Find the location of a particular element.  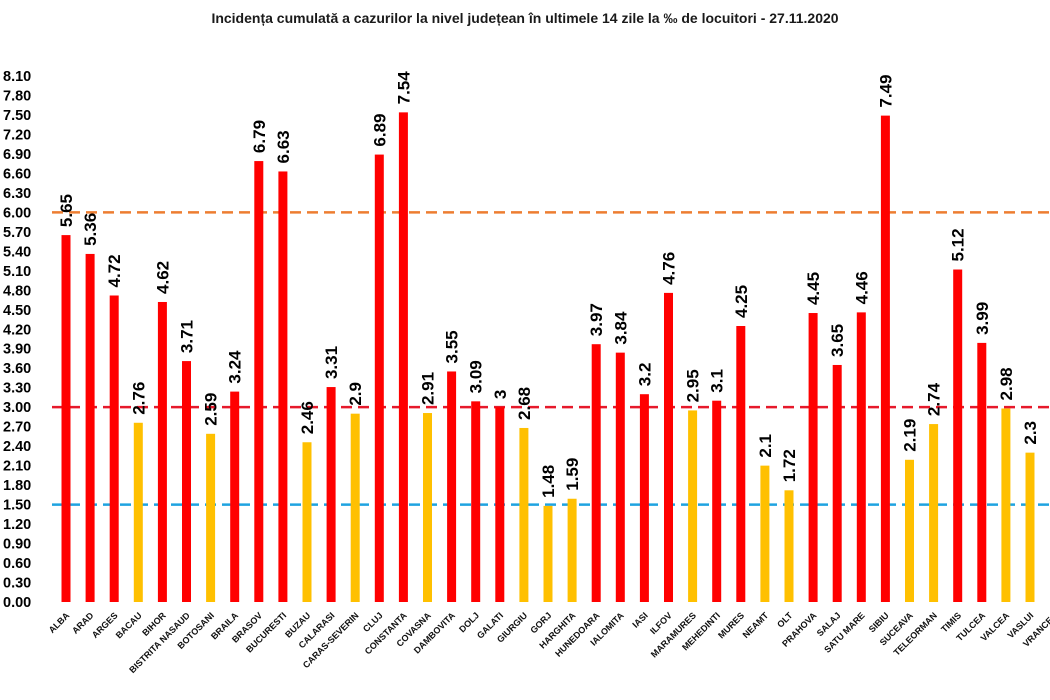

y-tick-label: 6.00 is located at coordinates (17, 213).